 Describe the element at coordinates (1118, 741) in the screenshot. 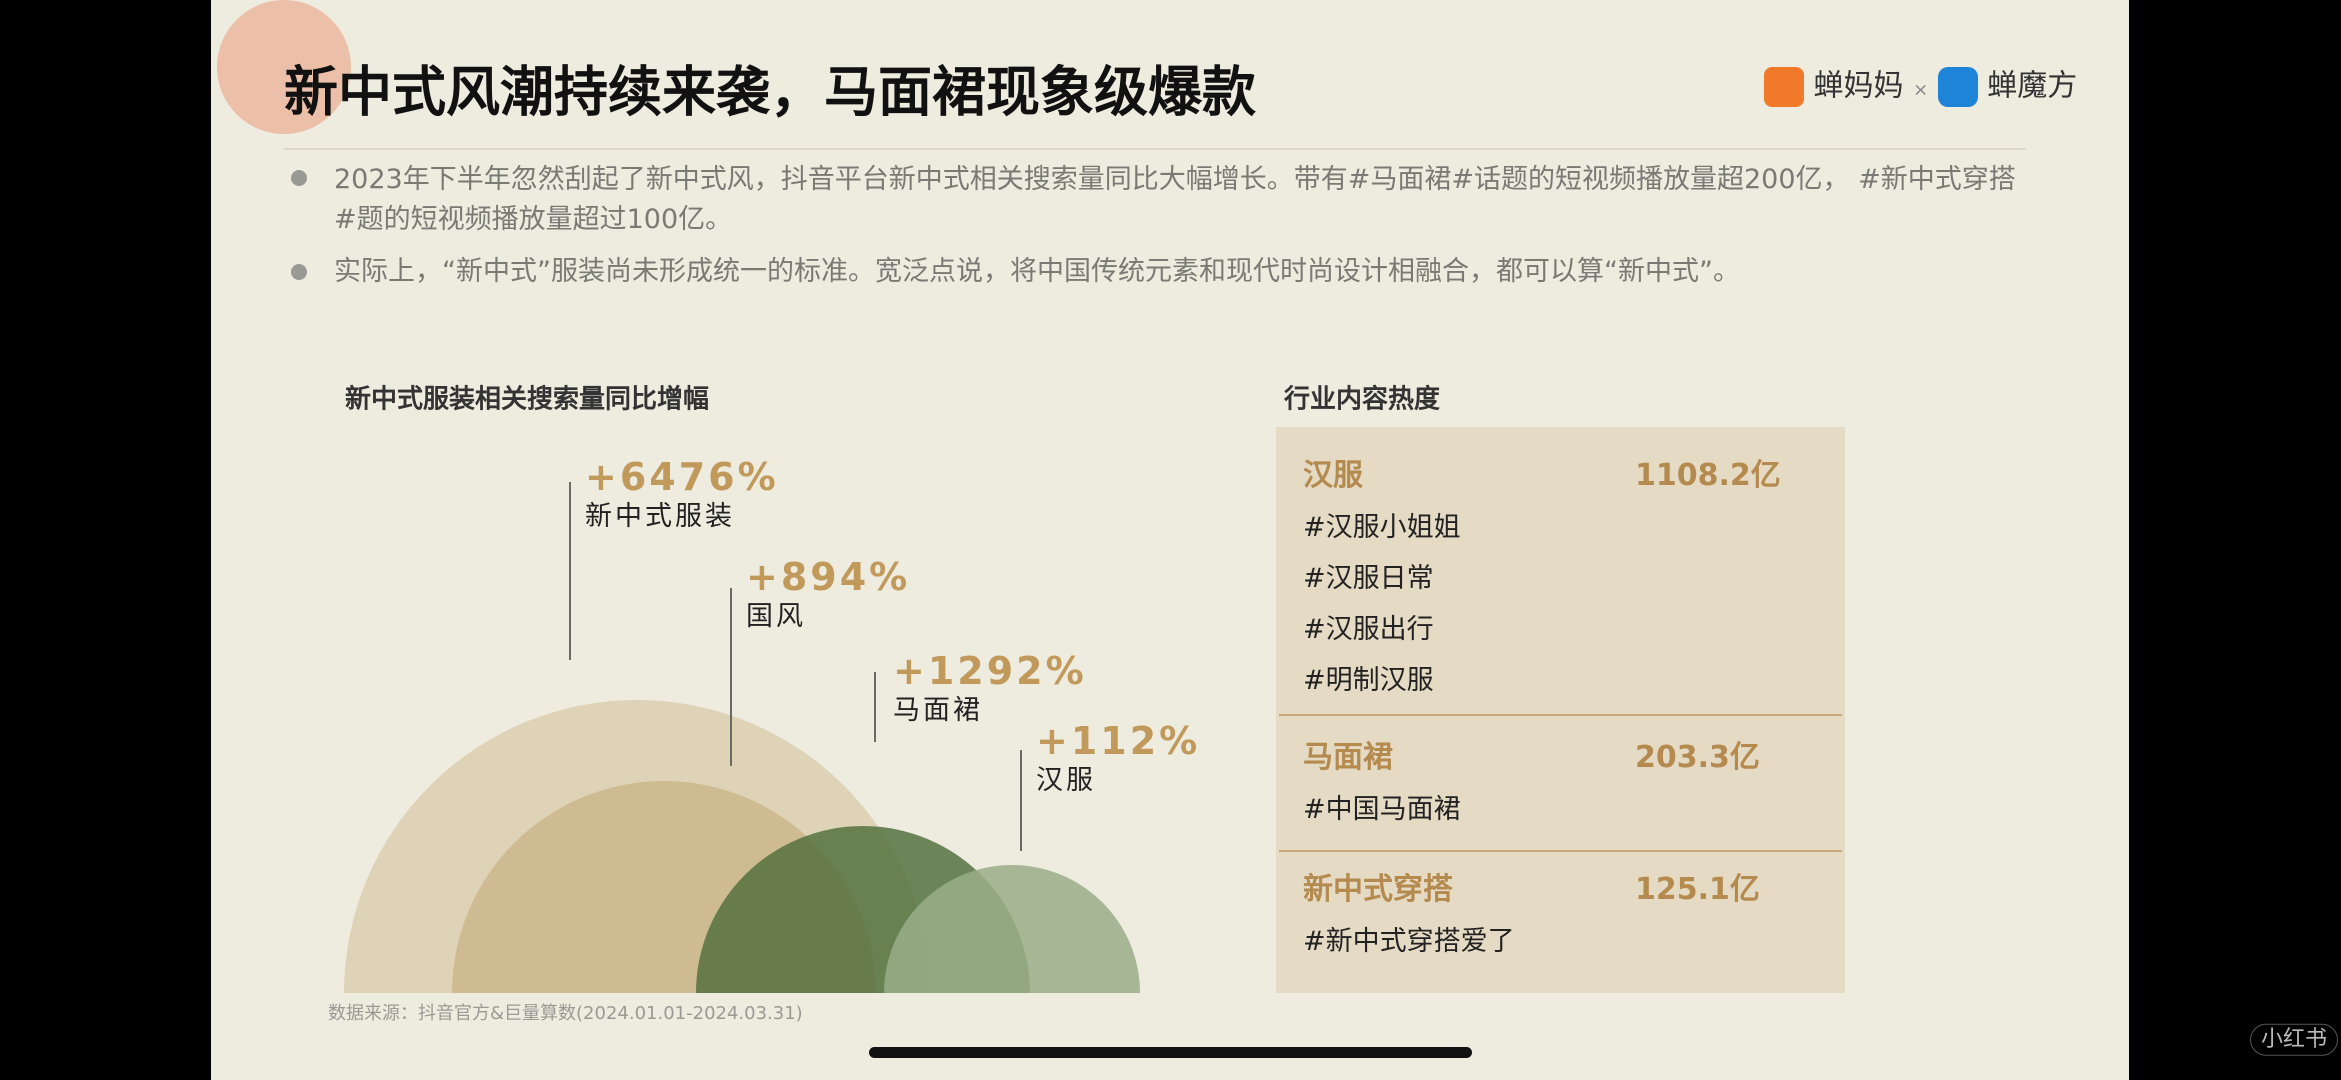

I see `value-label: +112%` at that location.